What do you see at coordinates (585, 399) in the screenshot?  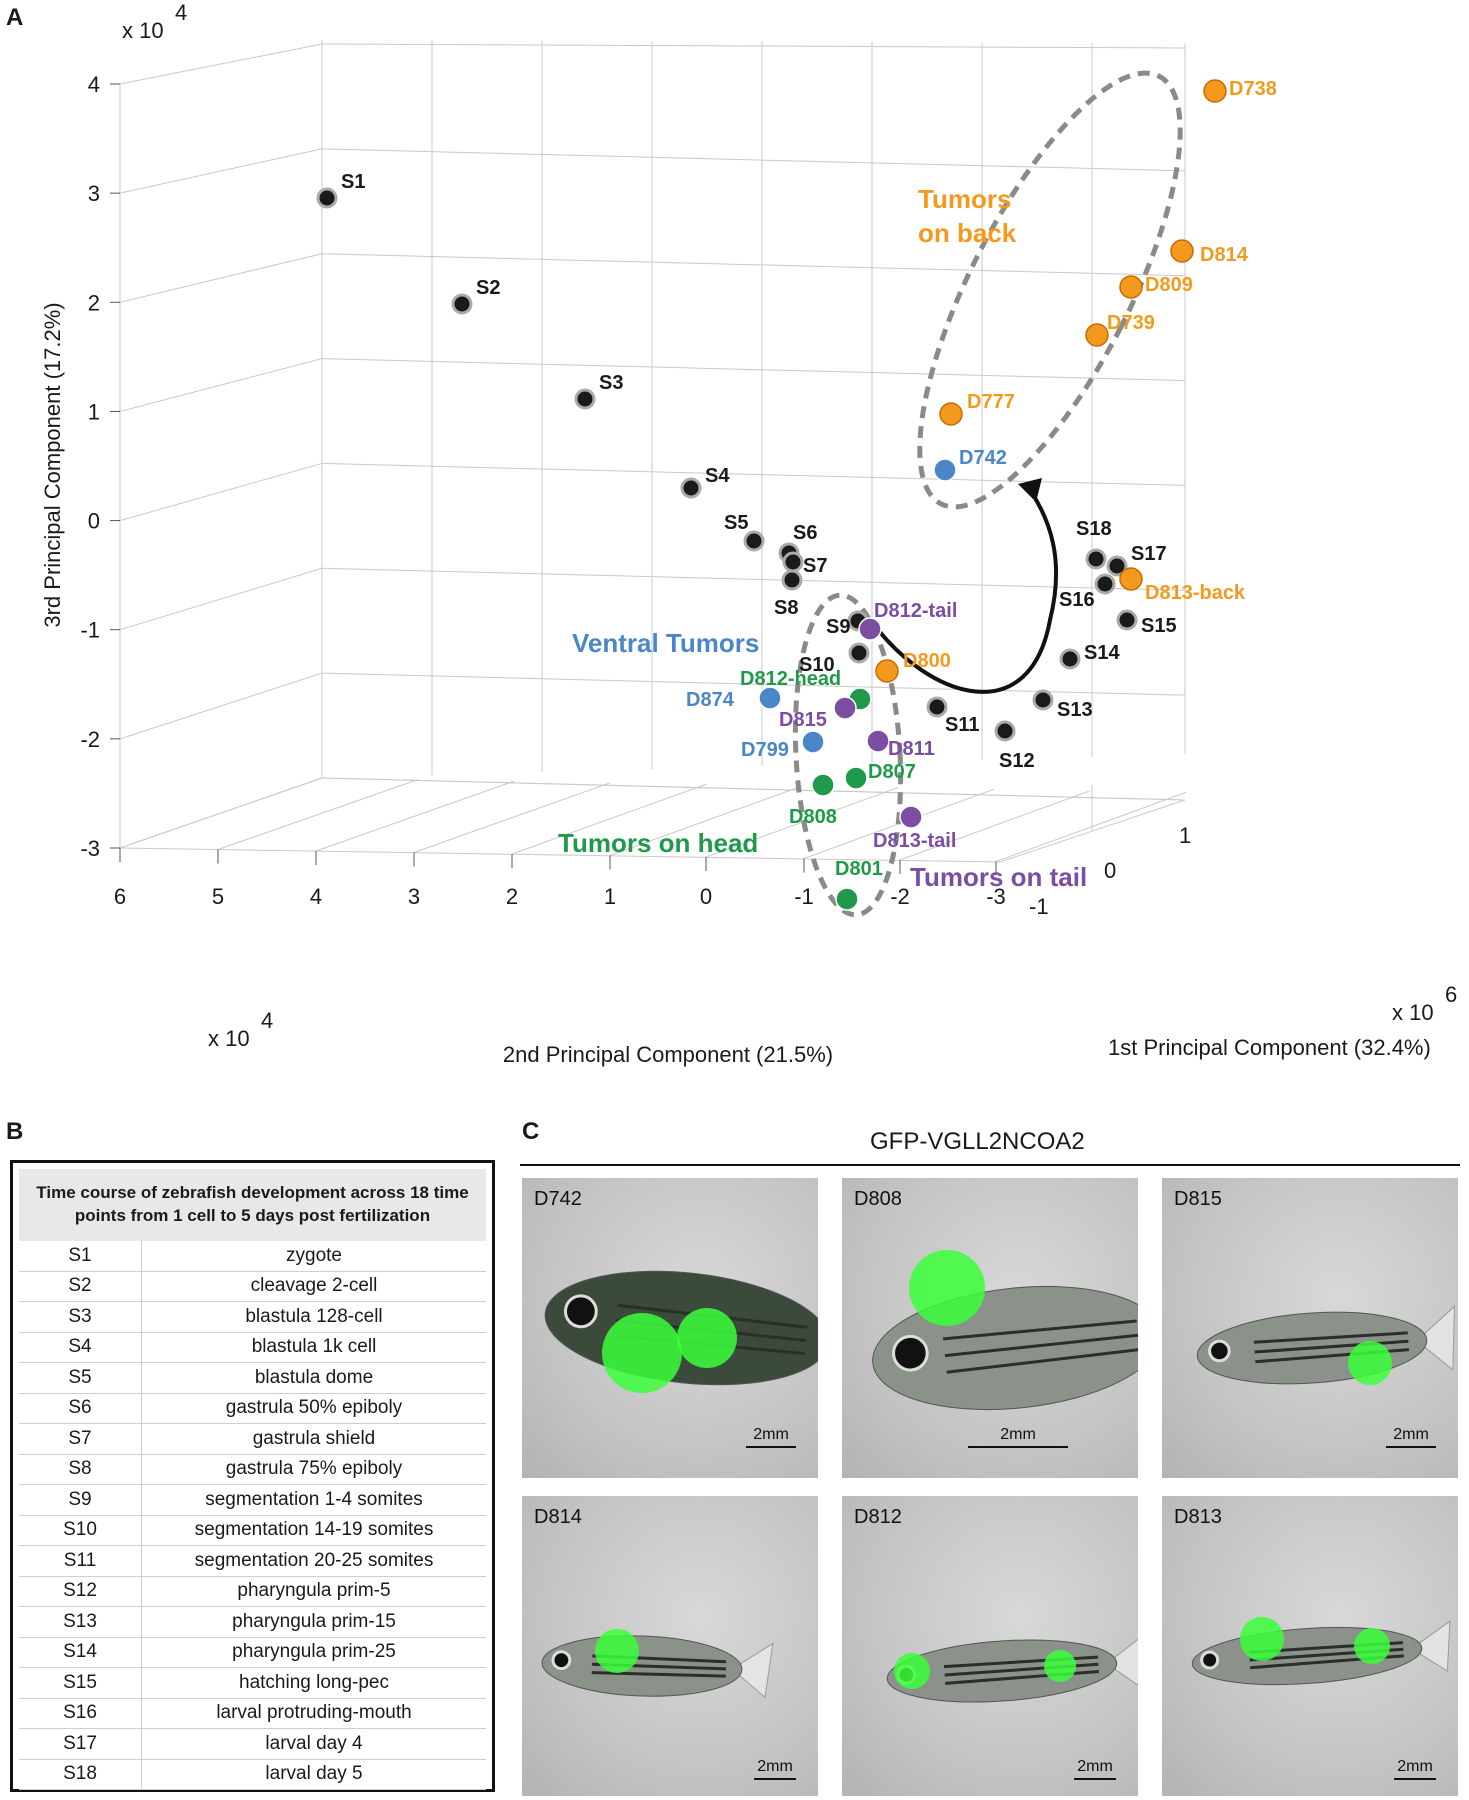 I see `point-s3` at bounding box center [585, 399].